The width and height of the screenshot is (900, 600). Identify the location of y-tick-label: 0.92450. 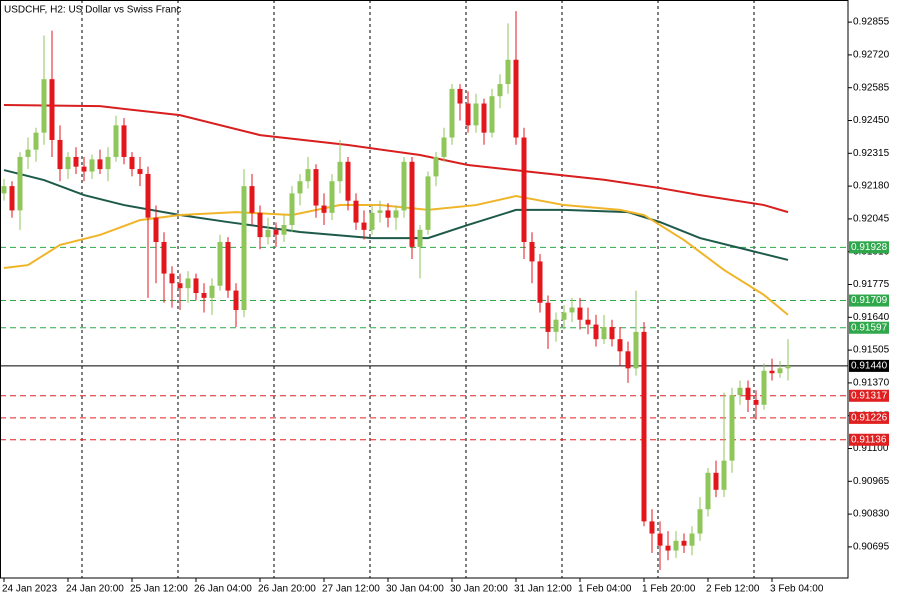
(871, 120).